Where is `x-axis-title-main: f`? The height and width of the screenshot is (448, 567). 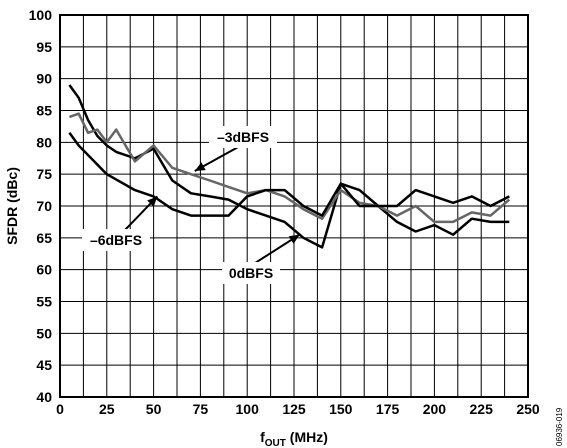
x-axis-title-main: f is located at coordinates (262, 437).